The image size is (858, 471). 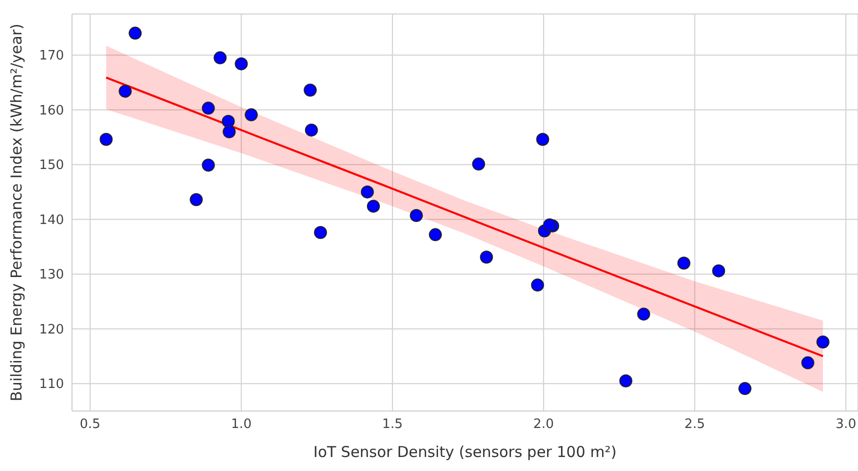 I want to click on x-tick-label: 3.0, so click(x=846, y=424).